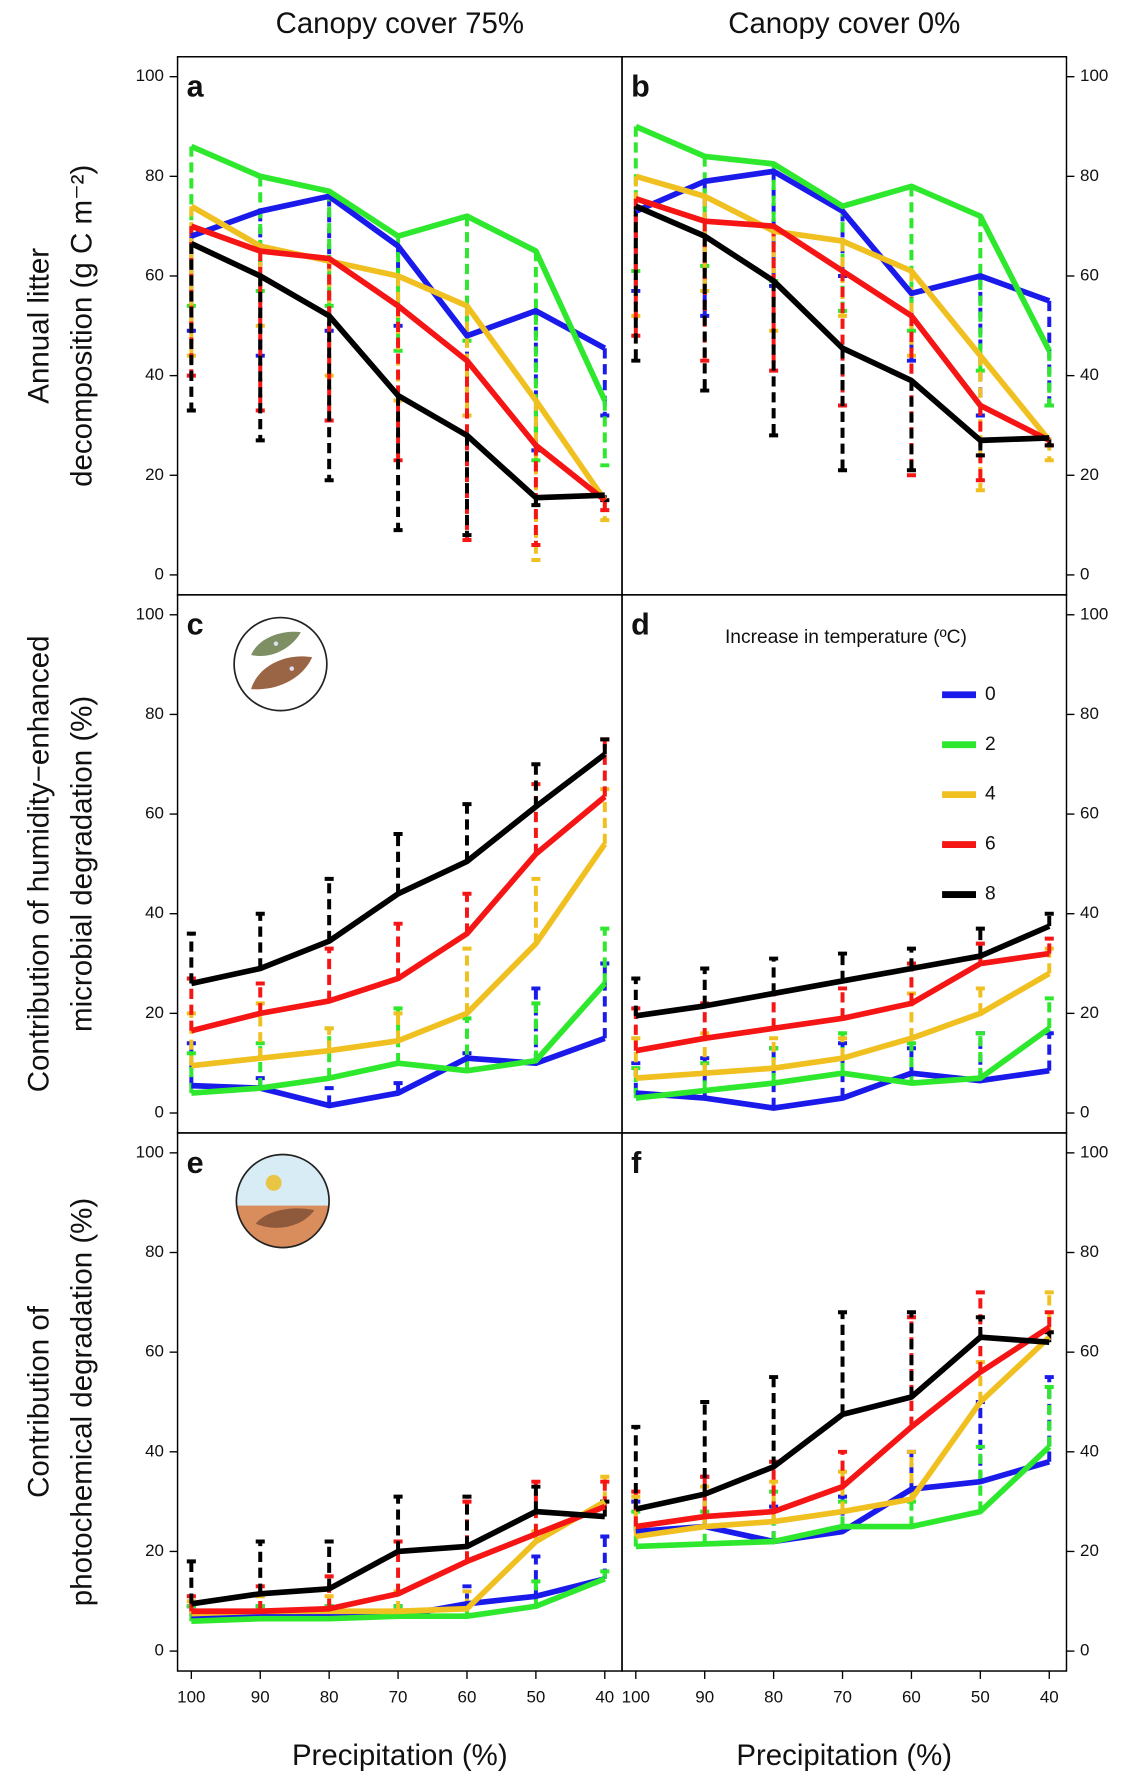 This screenshot has height=1780, width=1140. What do you see at coordinates (1049, 1697) in the screenshot?
I see `x-tick-label: 40` at bounding box center [1049, 1697].